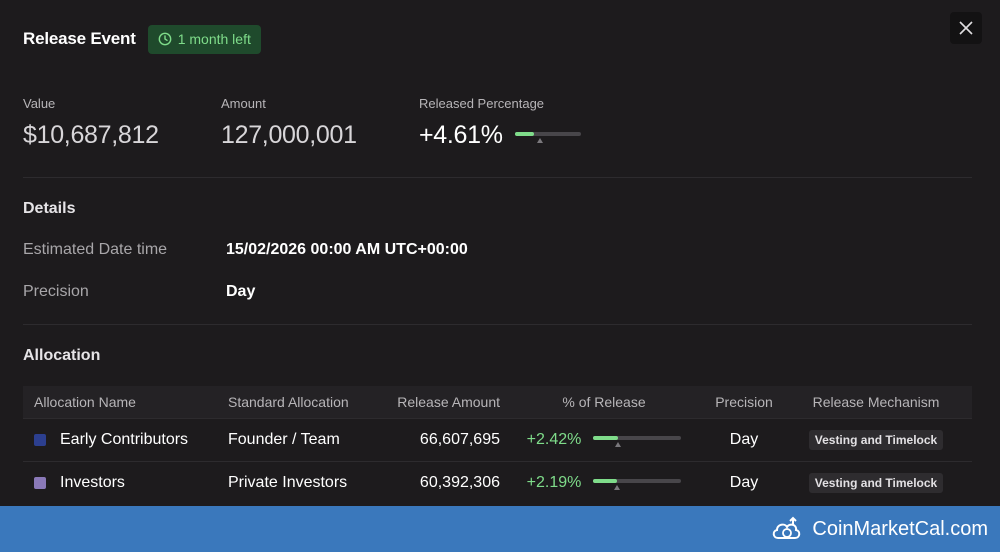 The image size is (1000, 552). Describe the element at coordinates (347, 249) in the screenshot. I see `date-value: 15/02/2026 00:00 AM UTC+00:00` at that location.